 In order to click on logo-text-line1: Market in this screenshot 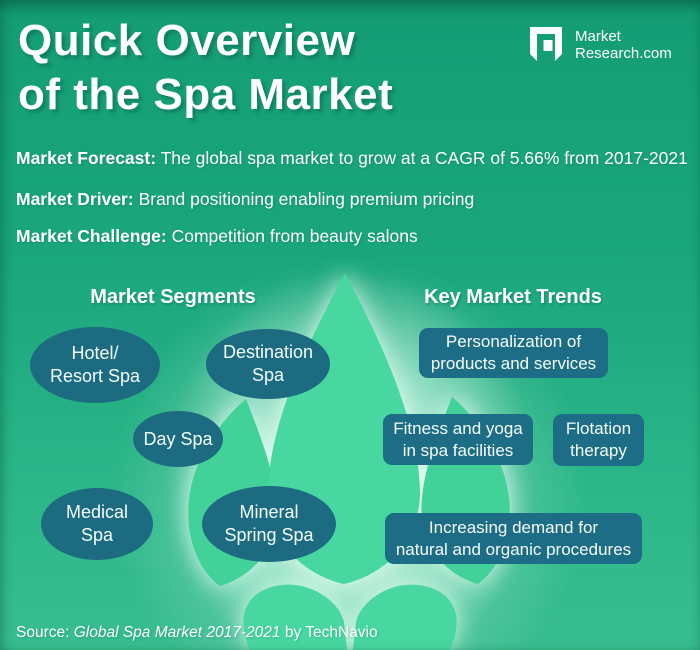, I will do `click(598, 36)`.